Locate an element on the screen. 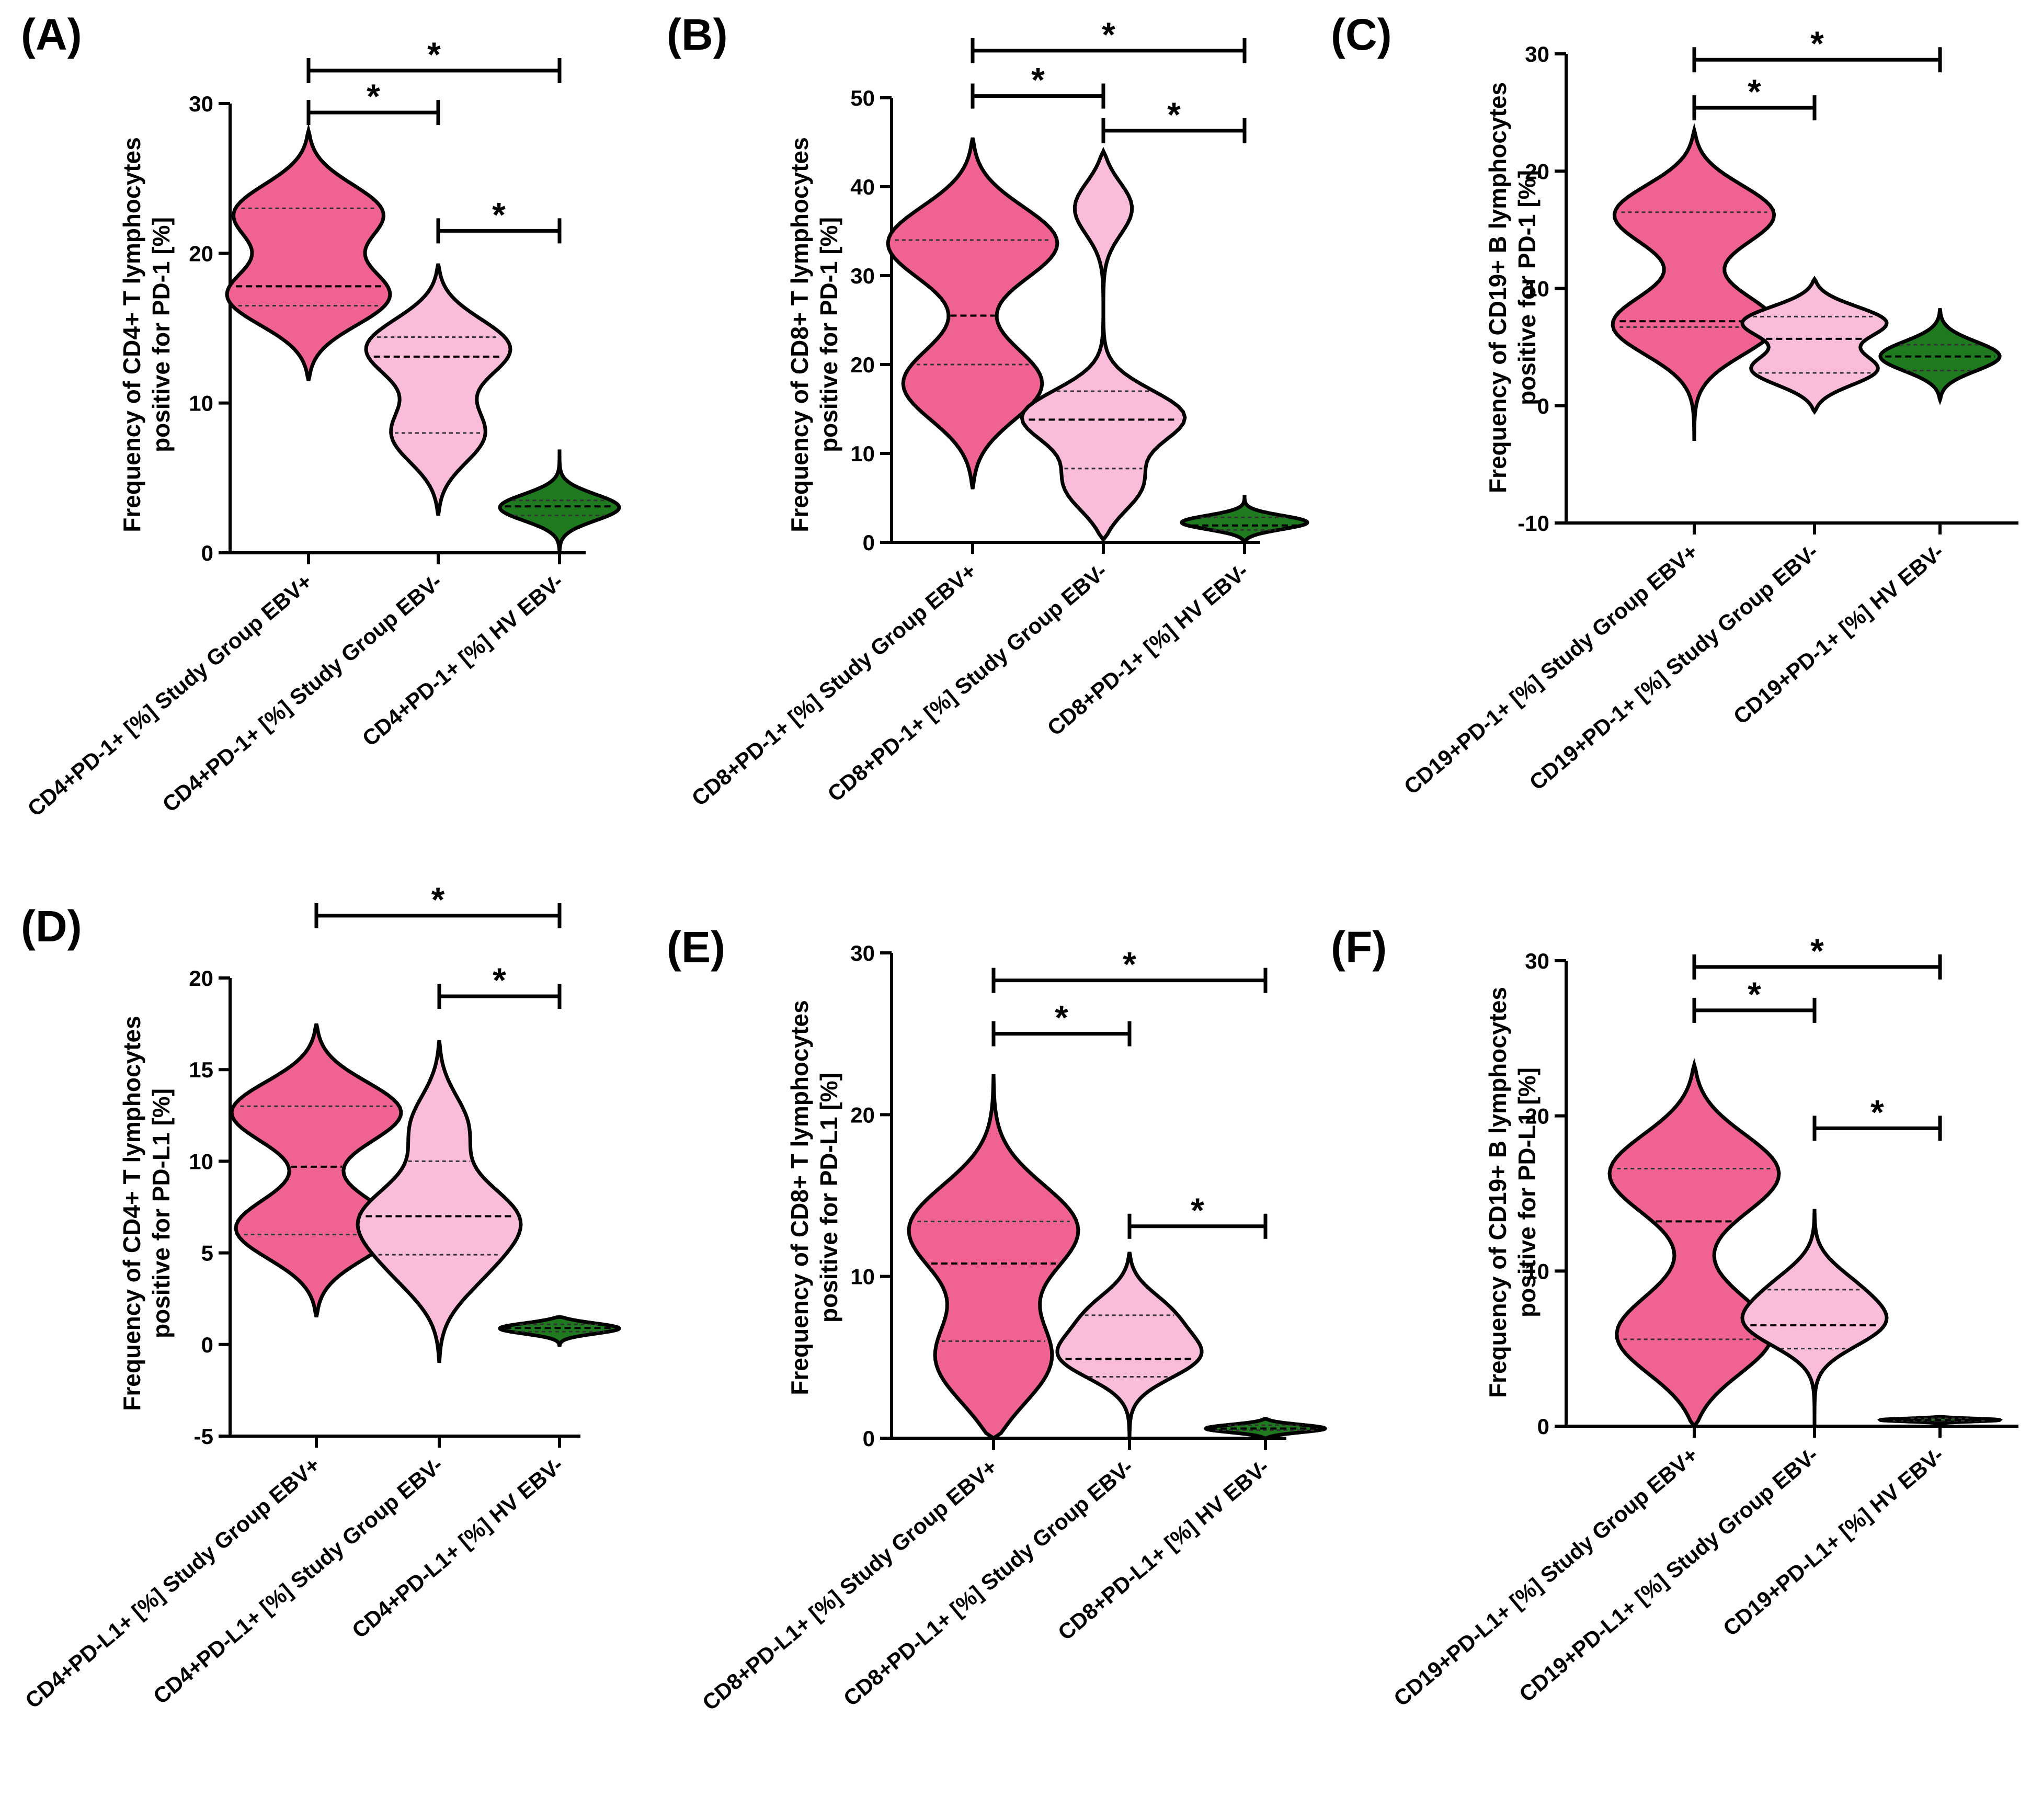 Image resolution: width=2031 pixels, height=1820 pixels. x-category-label: CD4+PD-1+ [%] Study Group EBV+ is located at coordinates (170, 695).